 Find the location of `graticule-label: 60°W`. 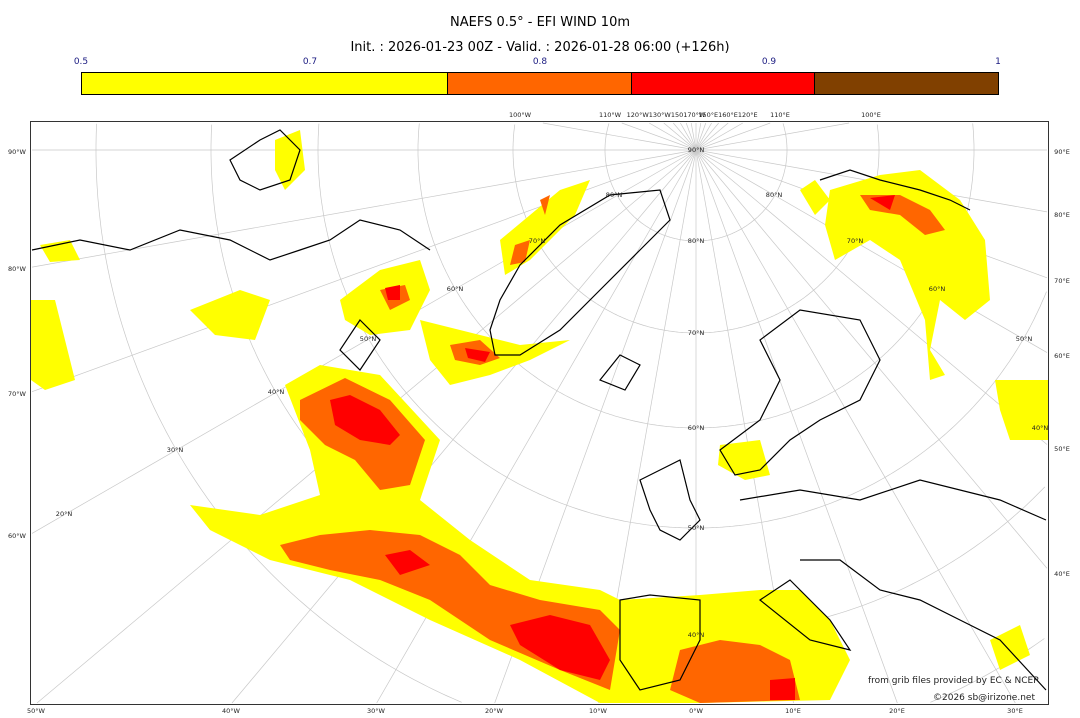

graticule-label: 60°W is located at coordinates (17, 536).